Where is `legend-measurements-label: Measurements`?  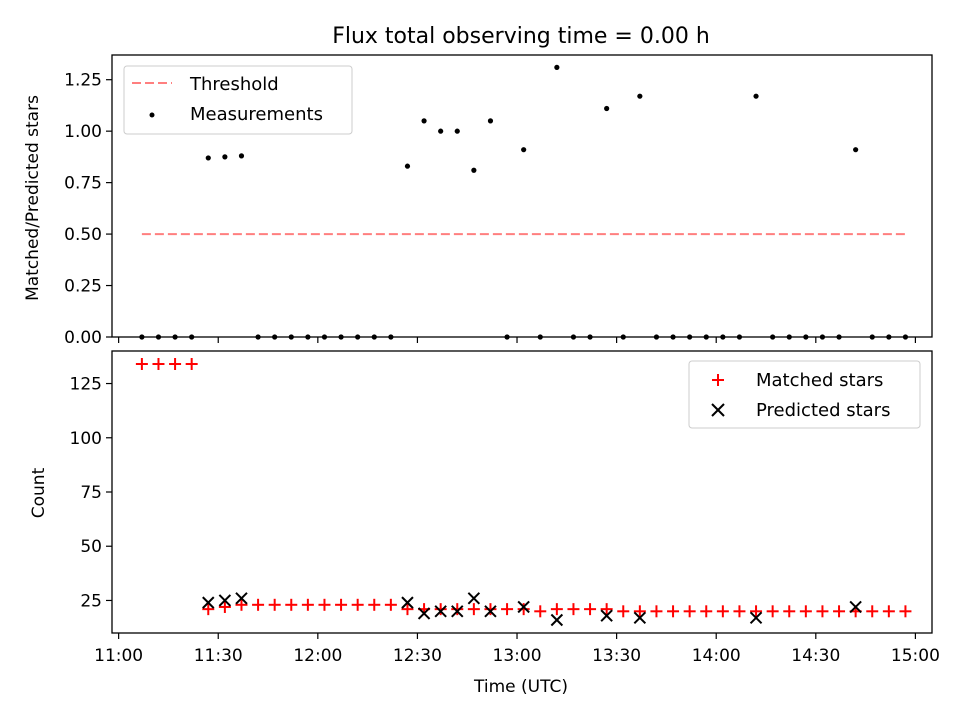
legend-measurements-label: Measurements is located at coordinates (256, 114).